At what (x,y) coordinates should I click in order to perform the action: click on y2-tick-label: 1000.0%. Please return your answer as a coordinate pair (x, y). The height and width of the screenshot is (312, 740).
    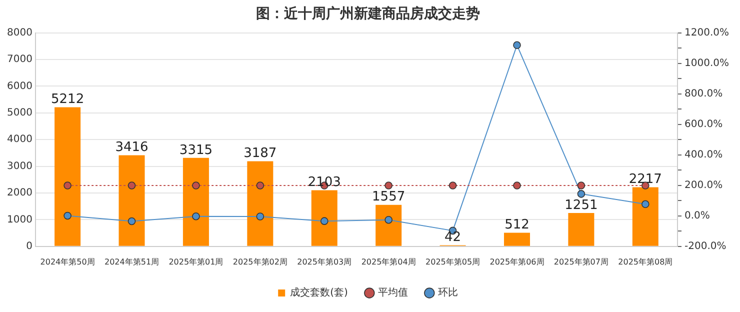
    Looking at the image, I should click on (707, 63).